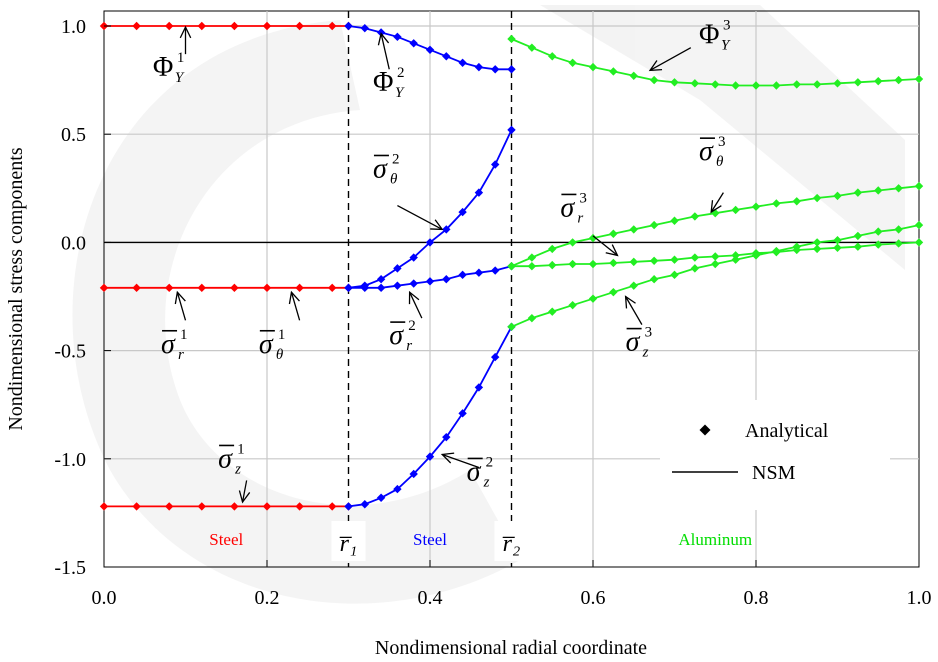  I want to click on annotation-sz3: σ z 3, so click(638, 328).